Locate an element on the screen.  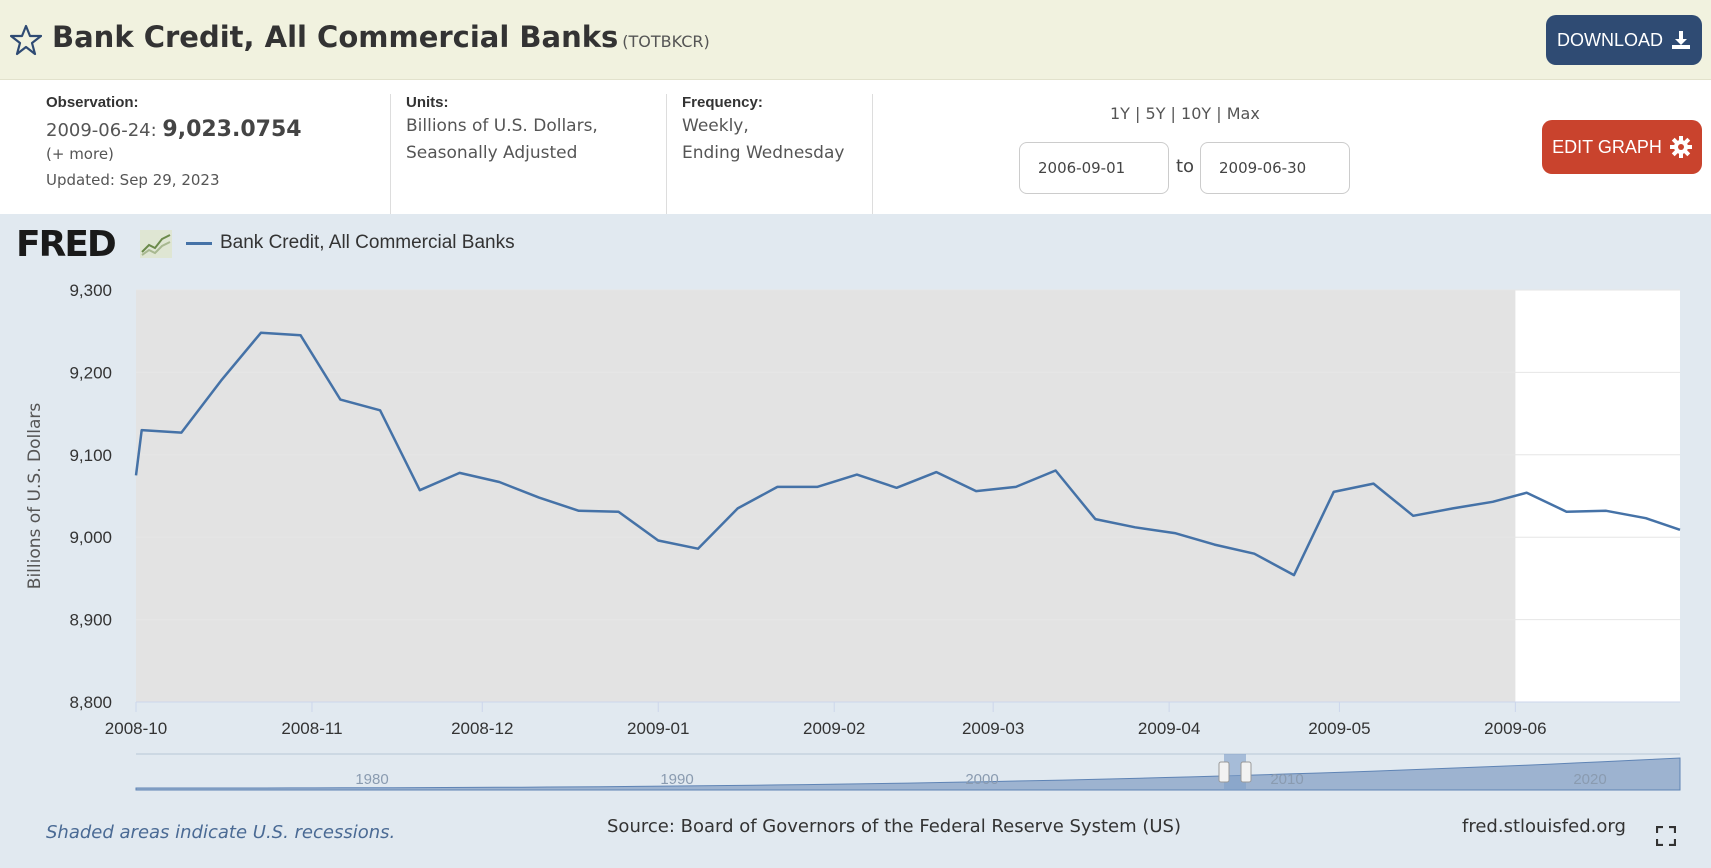
legend-label: Bank Credit, All Commercial Banks is located at coordinates (367, 242).